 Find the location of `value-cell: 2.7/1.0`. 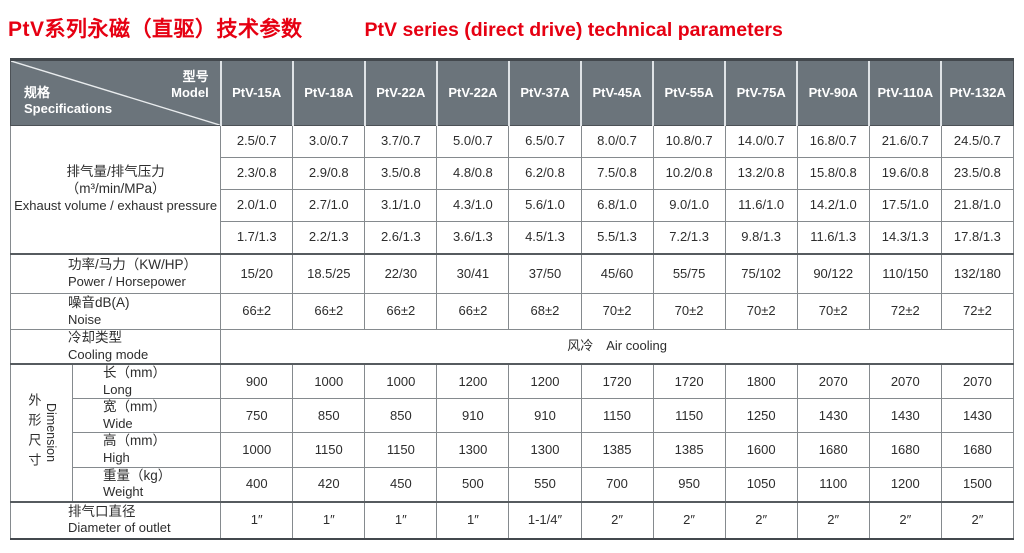

value-cell: 2.7/1.0 is located at coordinates (329, 205).